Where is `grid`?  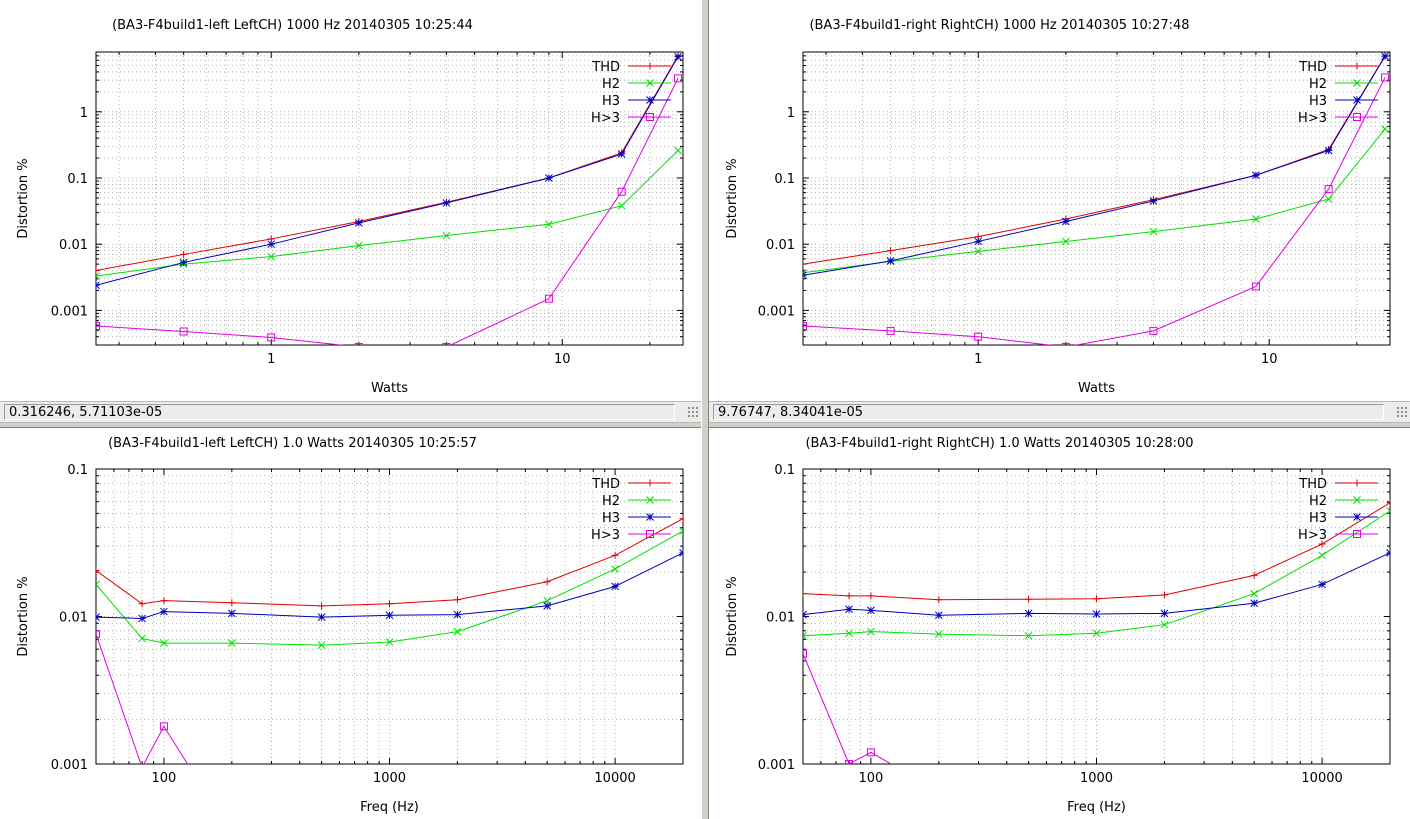 grid is located at coordinates (389, 198).